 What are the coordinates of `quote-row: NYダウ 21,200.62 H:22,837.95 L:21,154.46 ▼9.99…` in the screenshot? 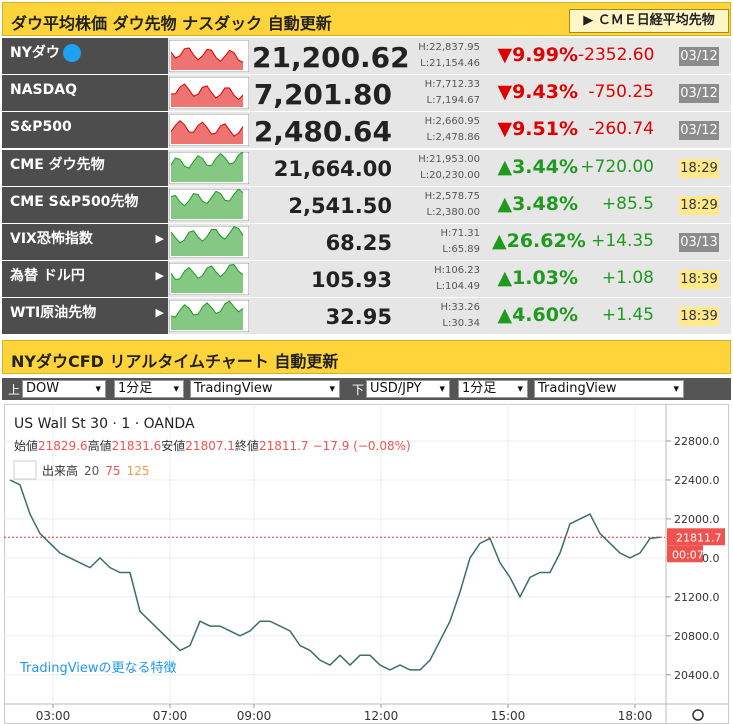 It's located at (366, 56).